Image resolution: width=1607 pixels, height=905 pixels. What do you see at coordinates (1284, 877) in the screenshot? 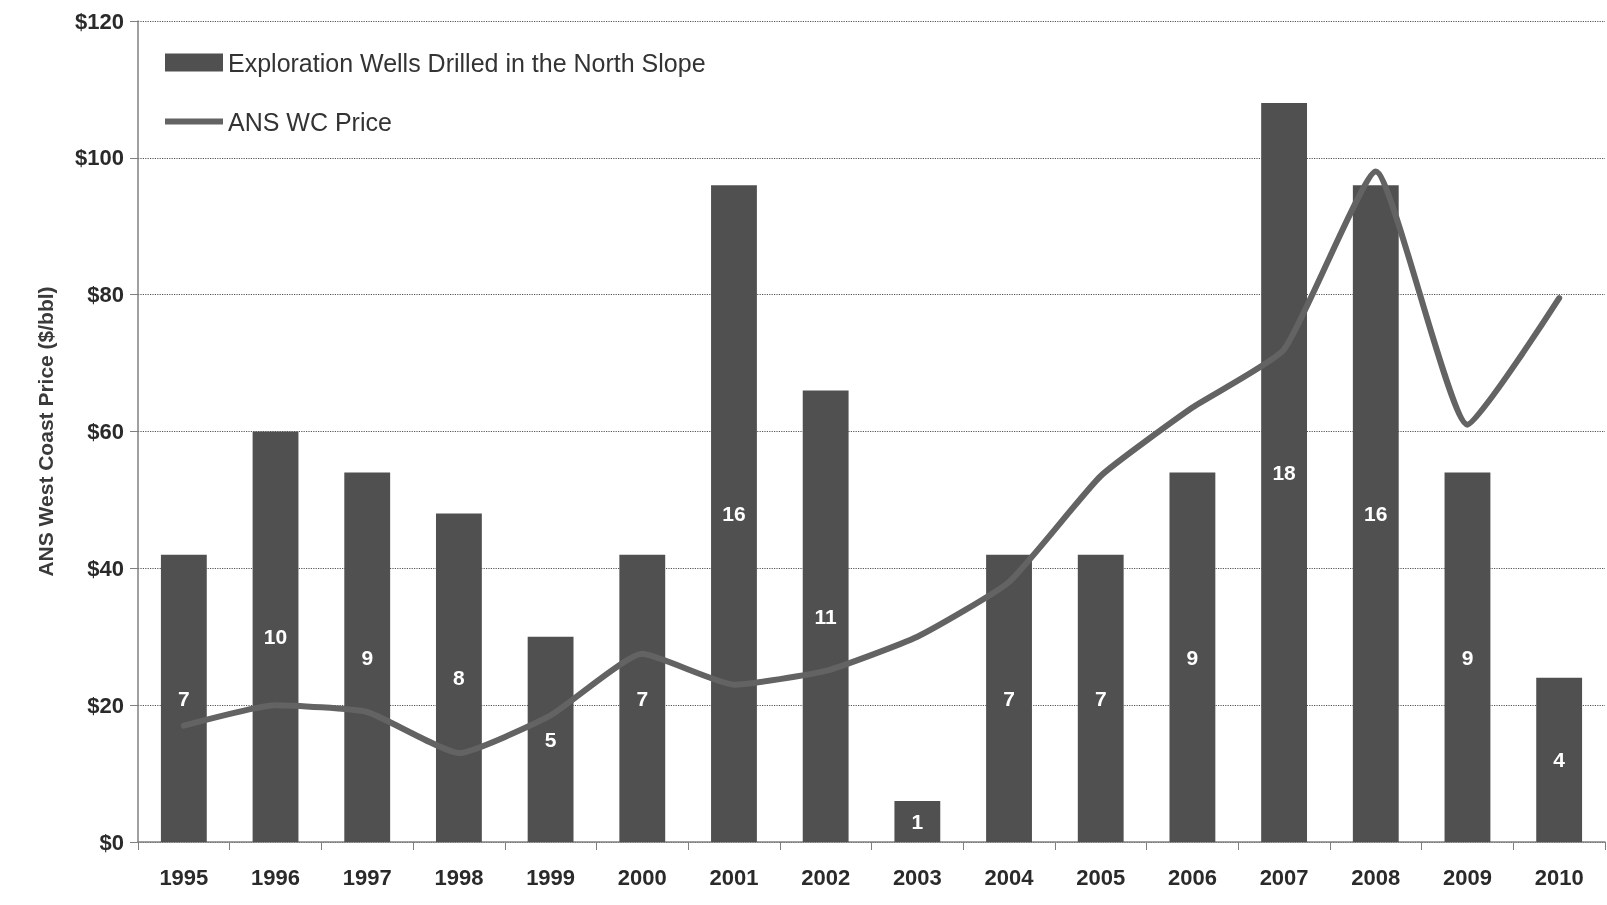
I see `x-tick-label: 2007` at bounding box center [1284, 877].